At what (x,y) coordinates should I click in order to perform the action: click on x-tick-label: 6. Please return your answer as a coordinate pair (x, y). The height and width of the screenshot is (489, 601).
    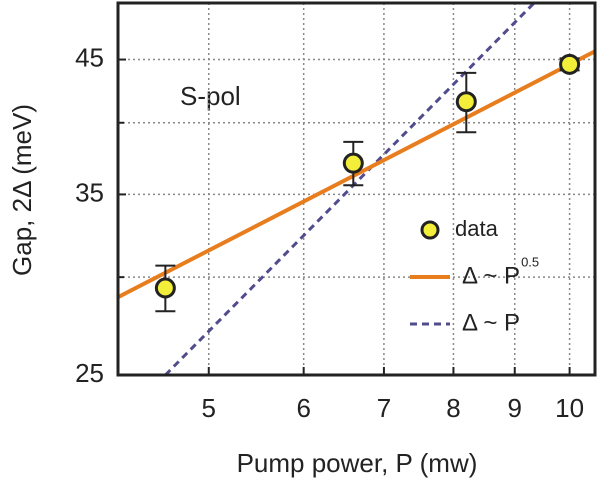
    Looking at the image, I should click on (303, 408).